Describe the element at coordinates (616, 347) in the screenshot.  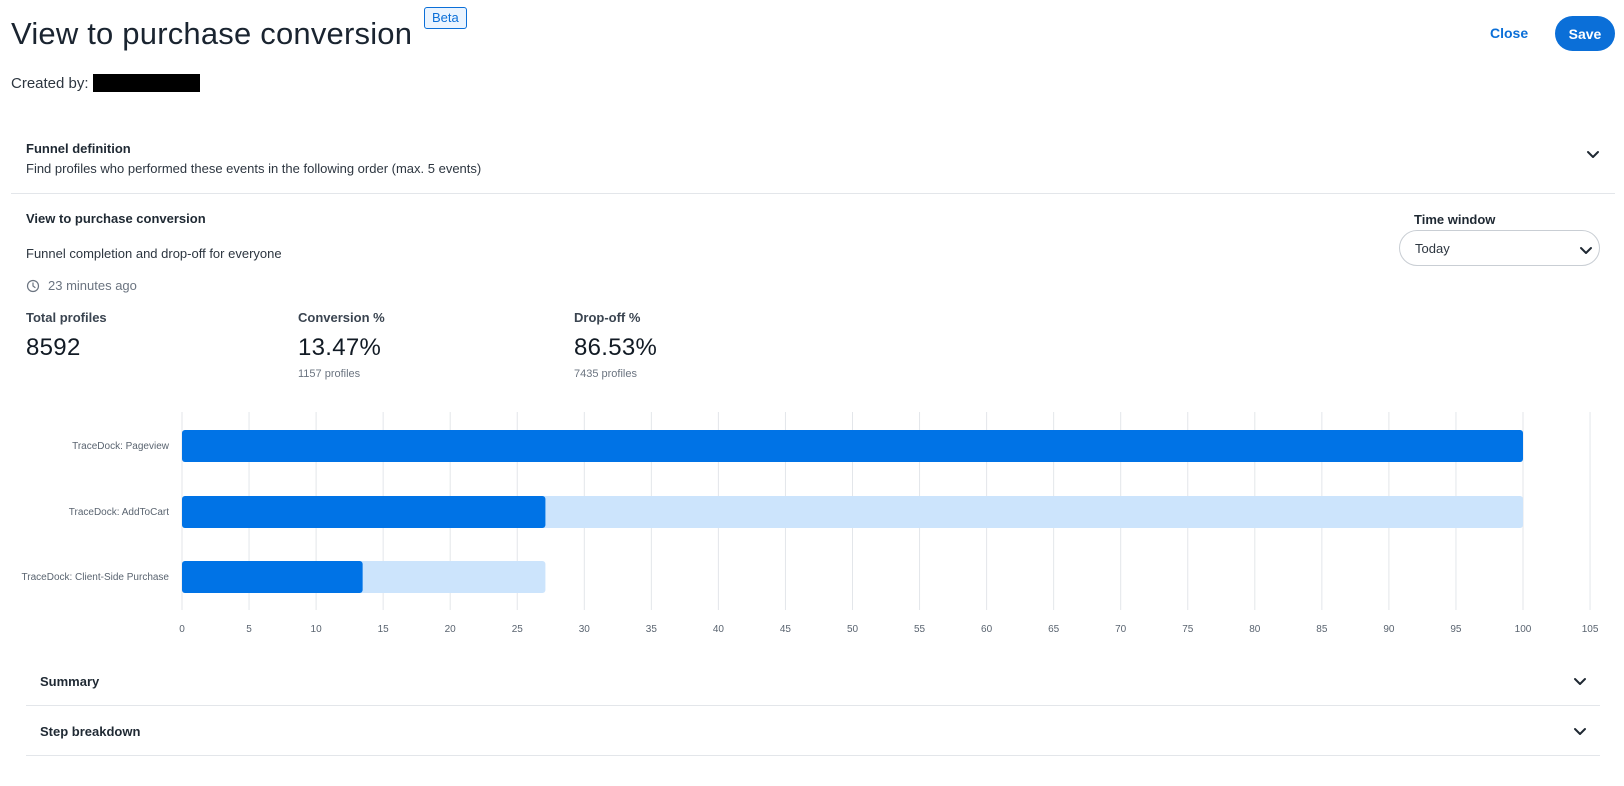
I see `stat-value: 86.53%` at that location.